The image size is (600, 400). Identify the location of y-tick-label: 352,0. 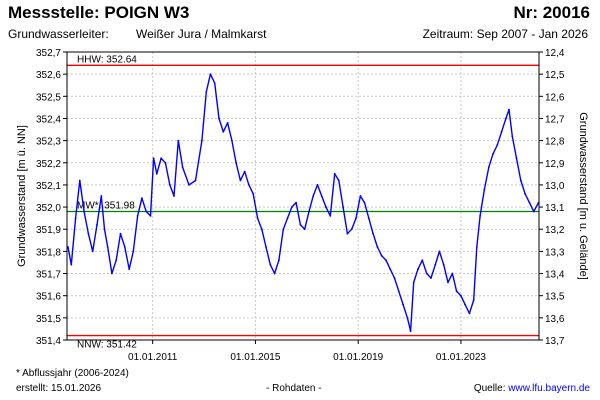
(48, 208).